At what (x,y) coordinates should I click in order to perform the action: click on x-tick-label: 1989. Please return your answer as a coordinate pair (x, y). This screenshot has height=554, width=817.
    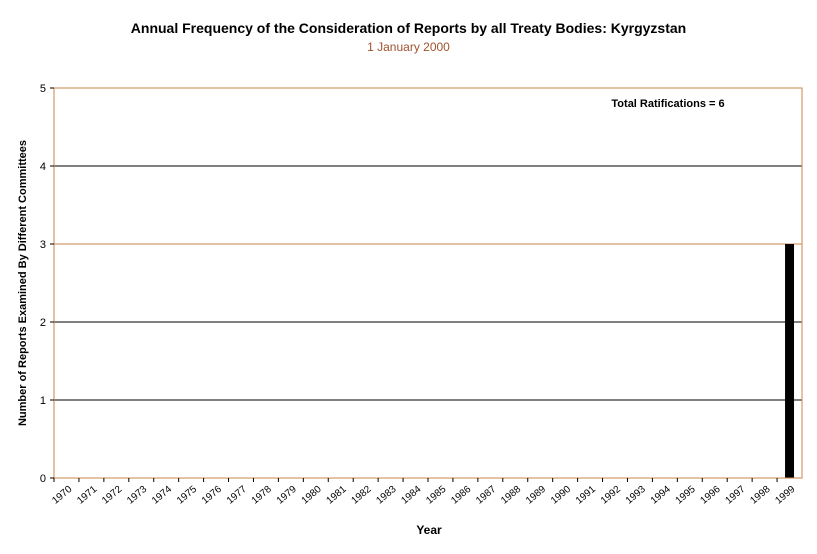
    Looking at the image, I should click on (536, 495).